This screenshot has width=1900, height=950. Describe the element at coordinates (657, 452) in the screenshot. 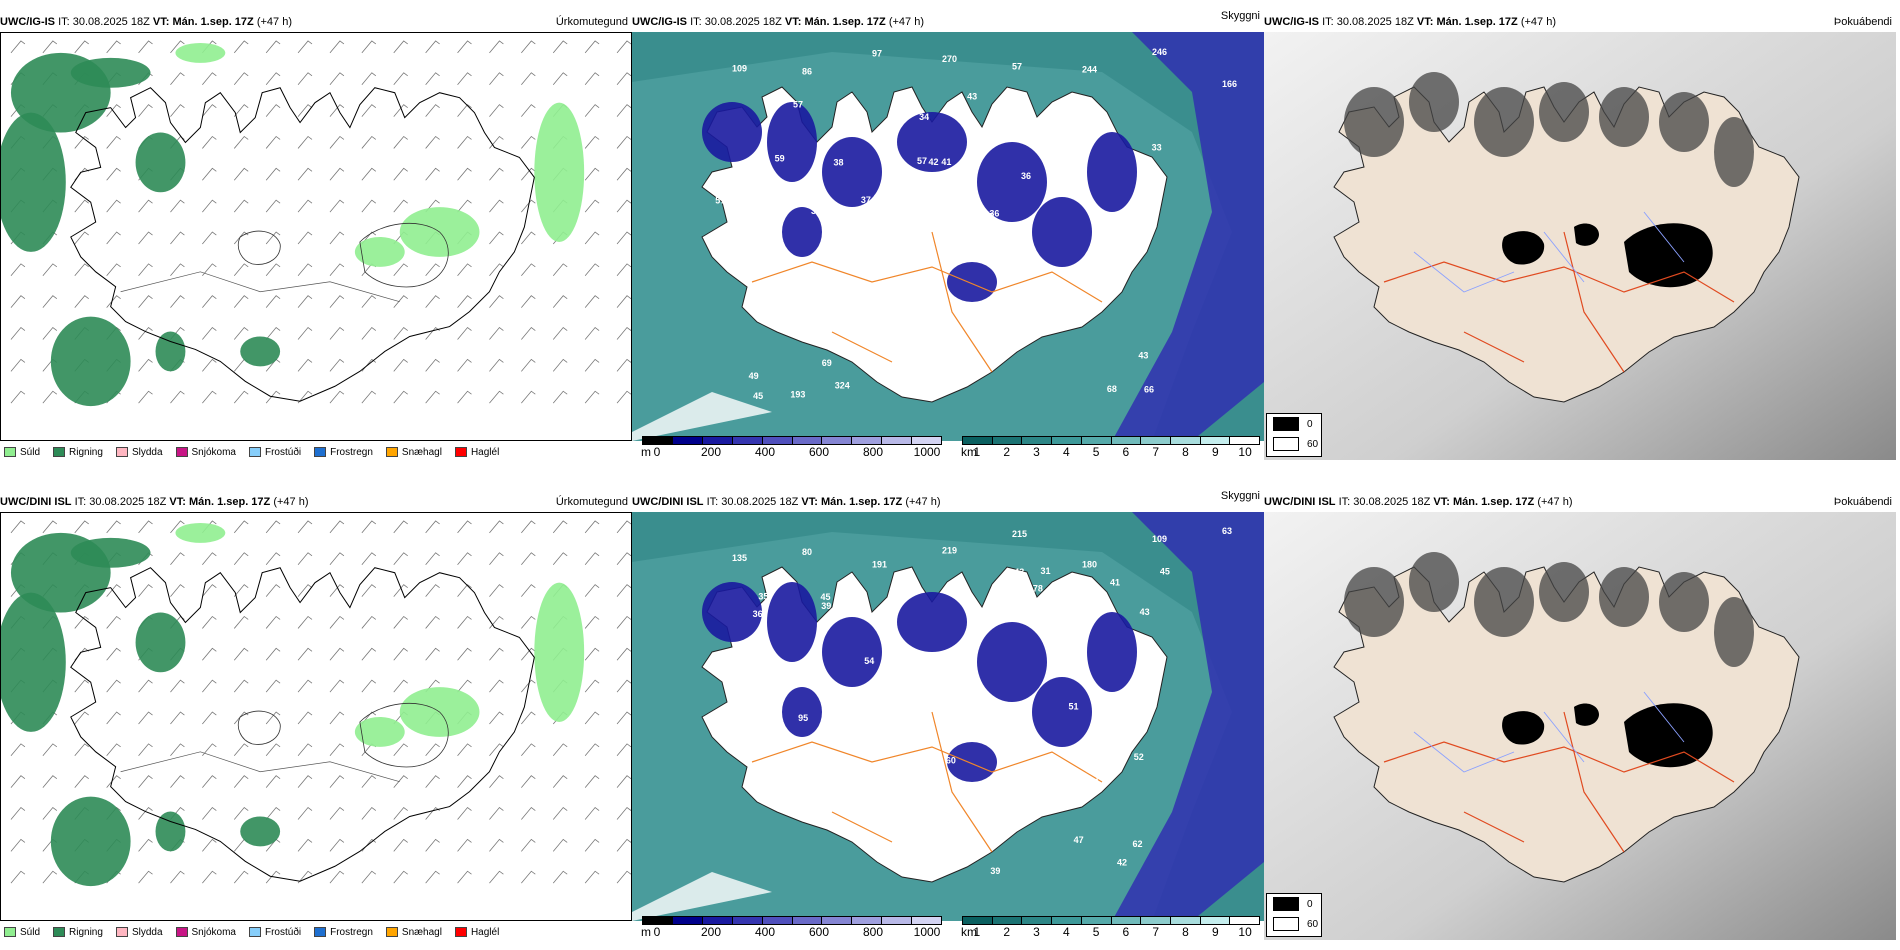

I see `colorbar-tick: 0` at that location.